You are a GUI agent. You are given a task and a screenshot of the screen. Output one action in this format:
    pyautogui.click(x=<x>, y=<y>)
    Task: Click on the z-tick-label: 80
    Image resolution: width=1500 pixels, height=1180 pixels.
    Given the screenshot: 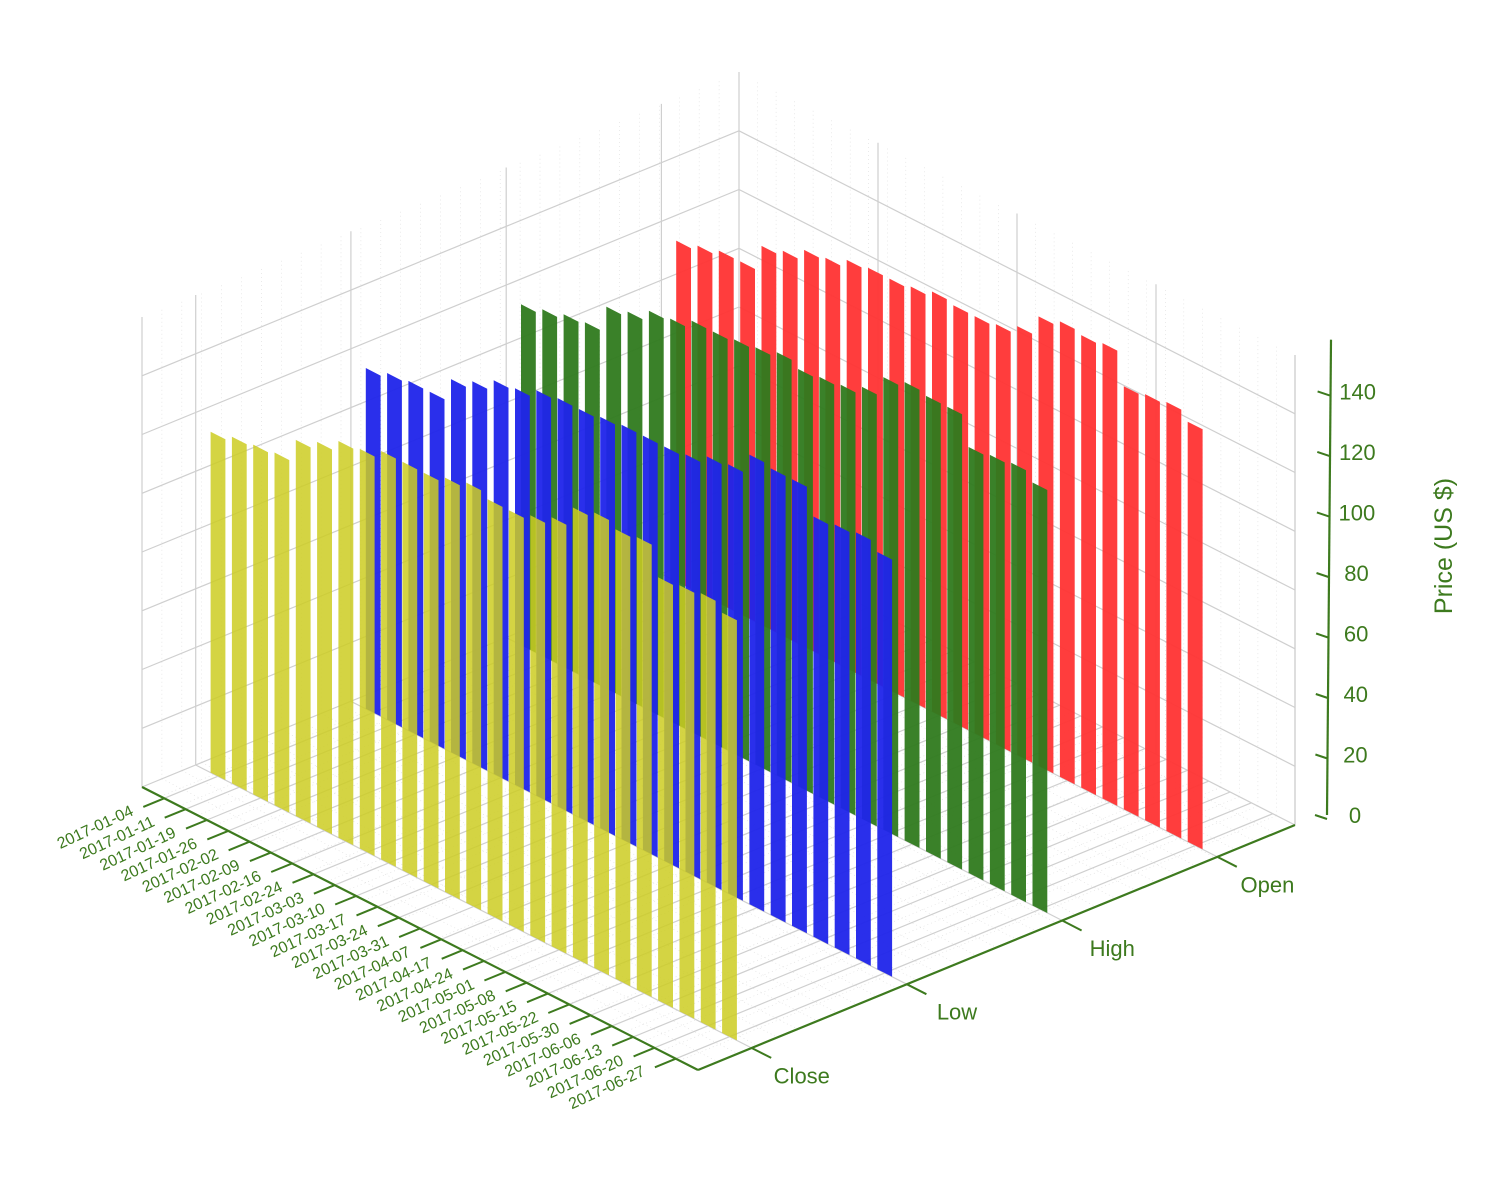 What is the action you would take?
    pyautogui.click(x=1356, y=573)
    